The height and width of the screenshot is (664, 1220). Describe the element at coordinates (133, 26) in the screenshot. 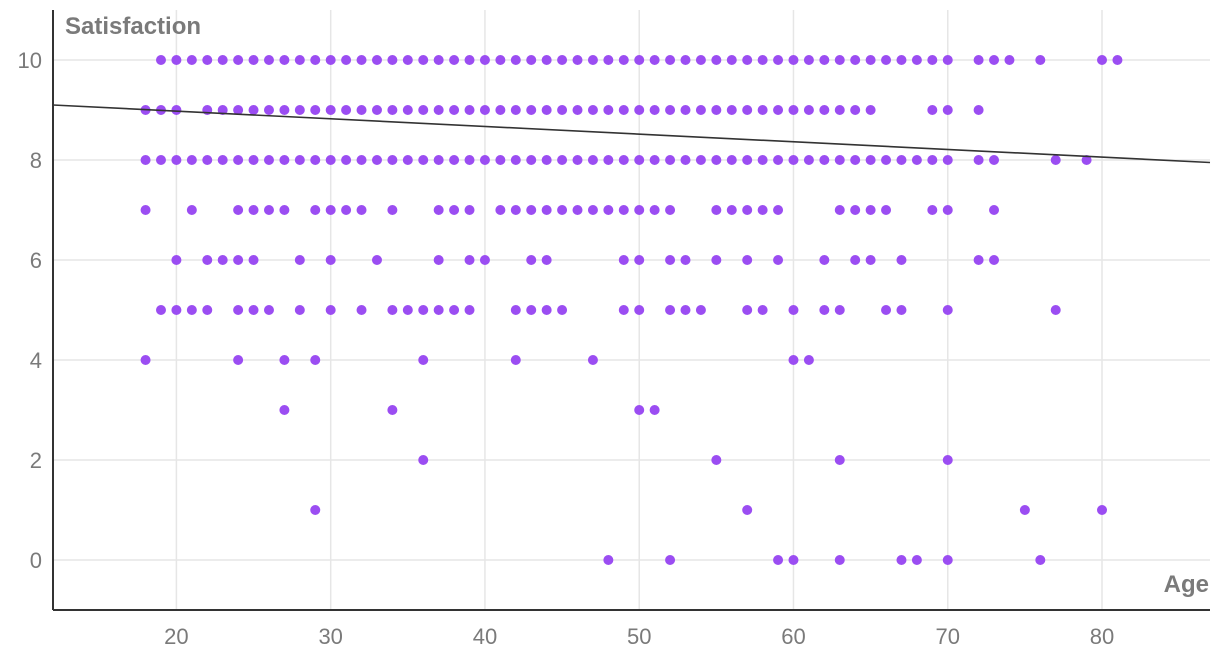

I see `y-axis-title: Satisfaction` at that location.